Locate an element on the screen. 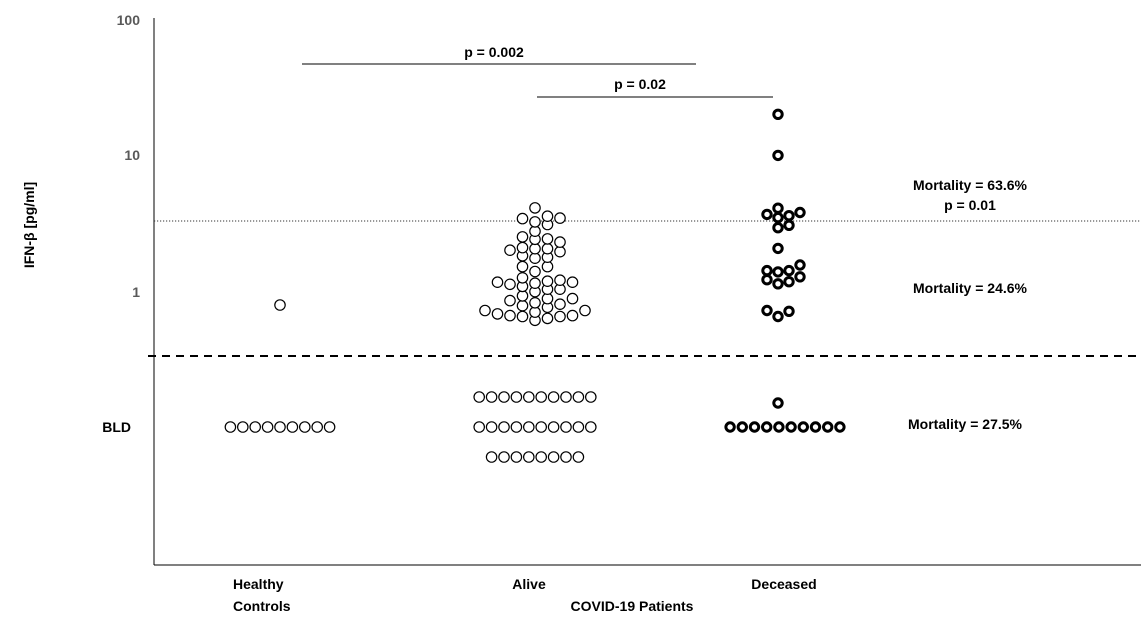 The height and width of the screenshot is (617, 1141). significance-label: p = 0.002 is located at coordinates (494, 52).